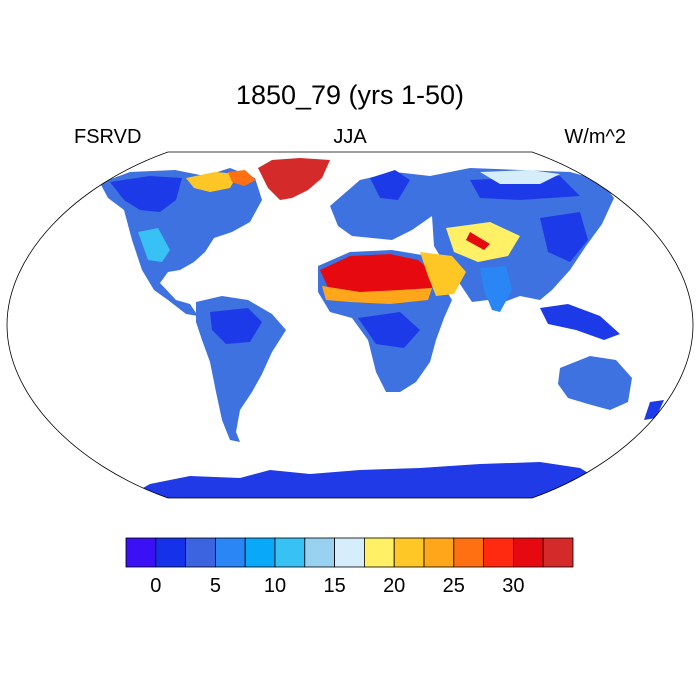  What do you see at coordinates (146, 194) in the screenshot?
I see `north-america-north-band` at bounding box center [146, 194].